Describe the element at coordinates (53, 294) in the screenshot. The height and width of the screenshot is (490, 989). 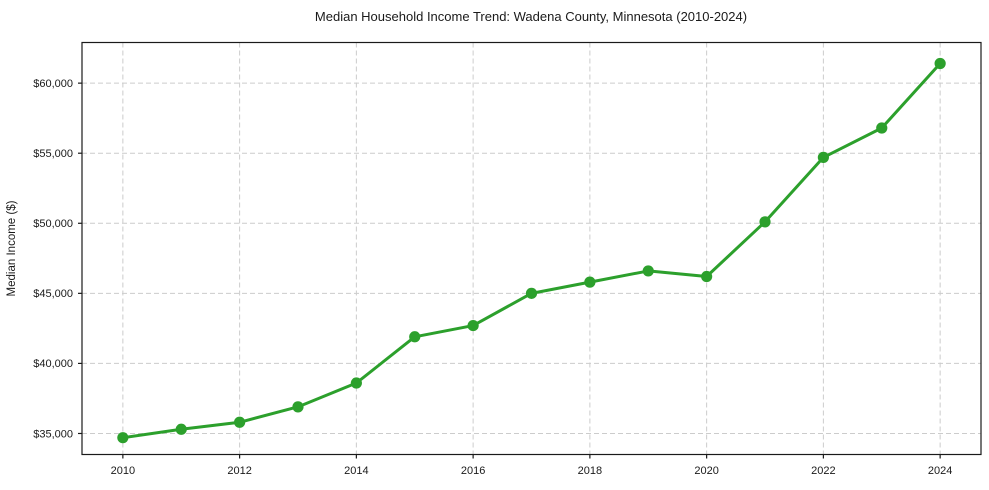
I see `y-tick-label: $45,000` at that location.